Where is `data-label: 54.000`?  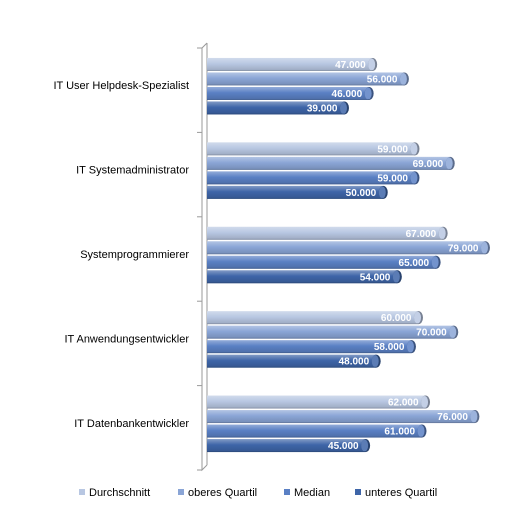
data-label: 54.000 is located at coordinates (375, 277).